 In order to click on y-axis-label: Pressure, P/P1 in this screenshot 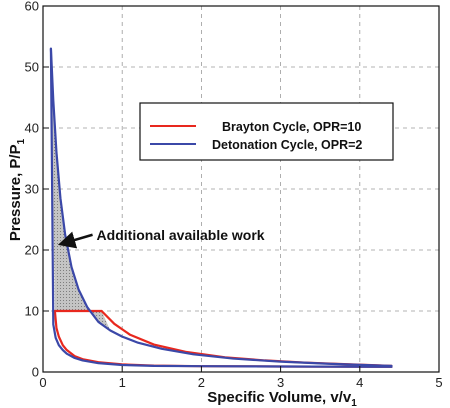, I will do `click(17, 189)`.